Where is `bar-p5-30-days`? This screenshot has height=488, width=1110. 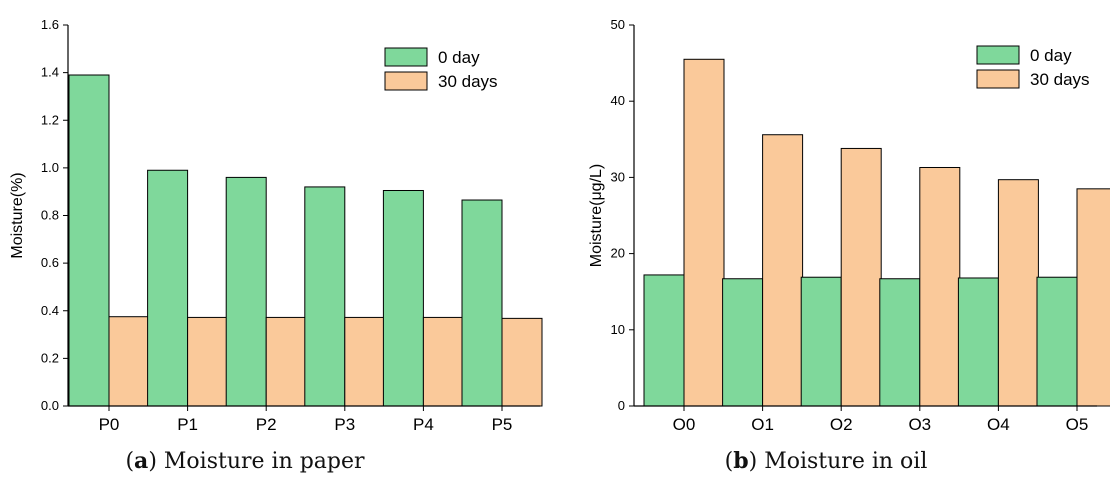
bar-p5-30-days is located at coordinates (522, 362).